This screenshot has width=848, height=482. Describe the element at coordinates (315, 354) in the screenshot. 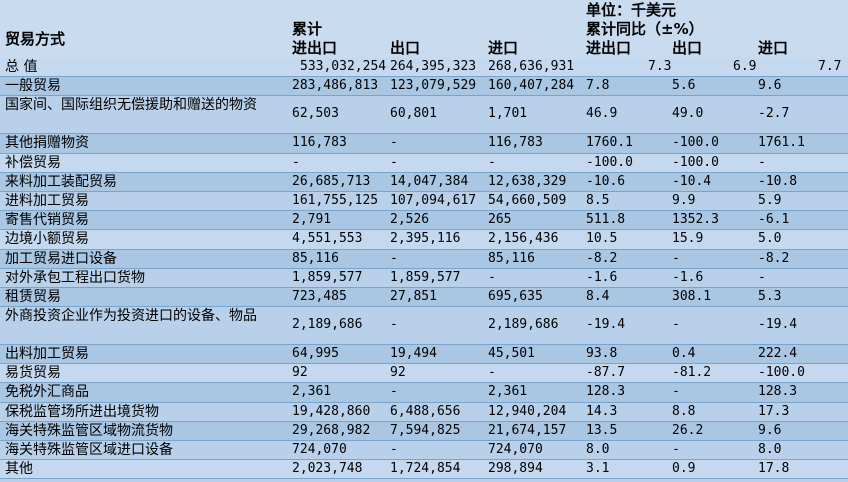

I see `cell-total: 64,995` at that location.